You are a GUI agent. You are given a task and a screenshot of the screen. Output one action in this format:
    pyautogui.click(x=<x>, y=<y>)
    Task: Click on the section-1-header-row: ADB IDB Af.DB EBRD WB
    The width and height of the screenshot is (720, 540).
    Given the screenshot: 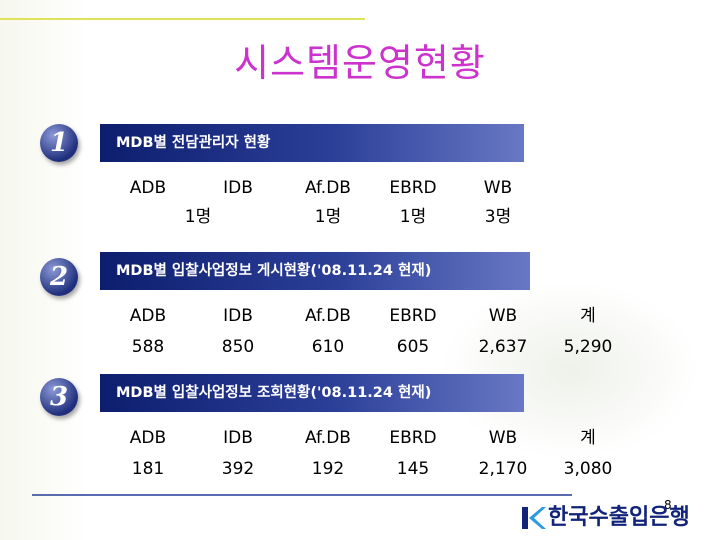 What is the action you would take?
    pyautogui.click(x=373, y=188)
    